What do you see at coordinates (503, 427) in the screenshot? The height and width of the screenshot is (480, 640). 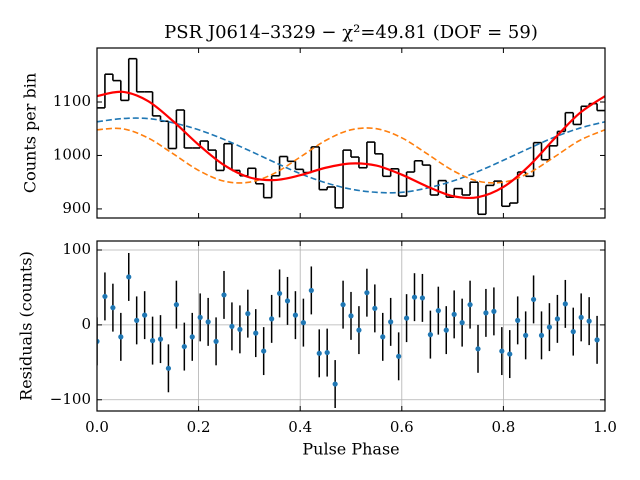 I see `x-tick-label: 0.8` at bounding box center [503, 427].